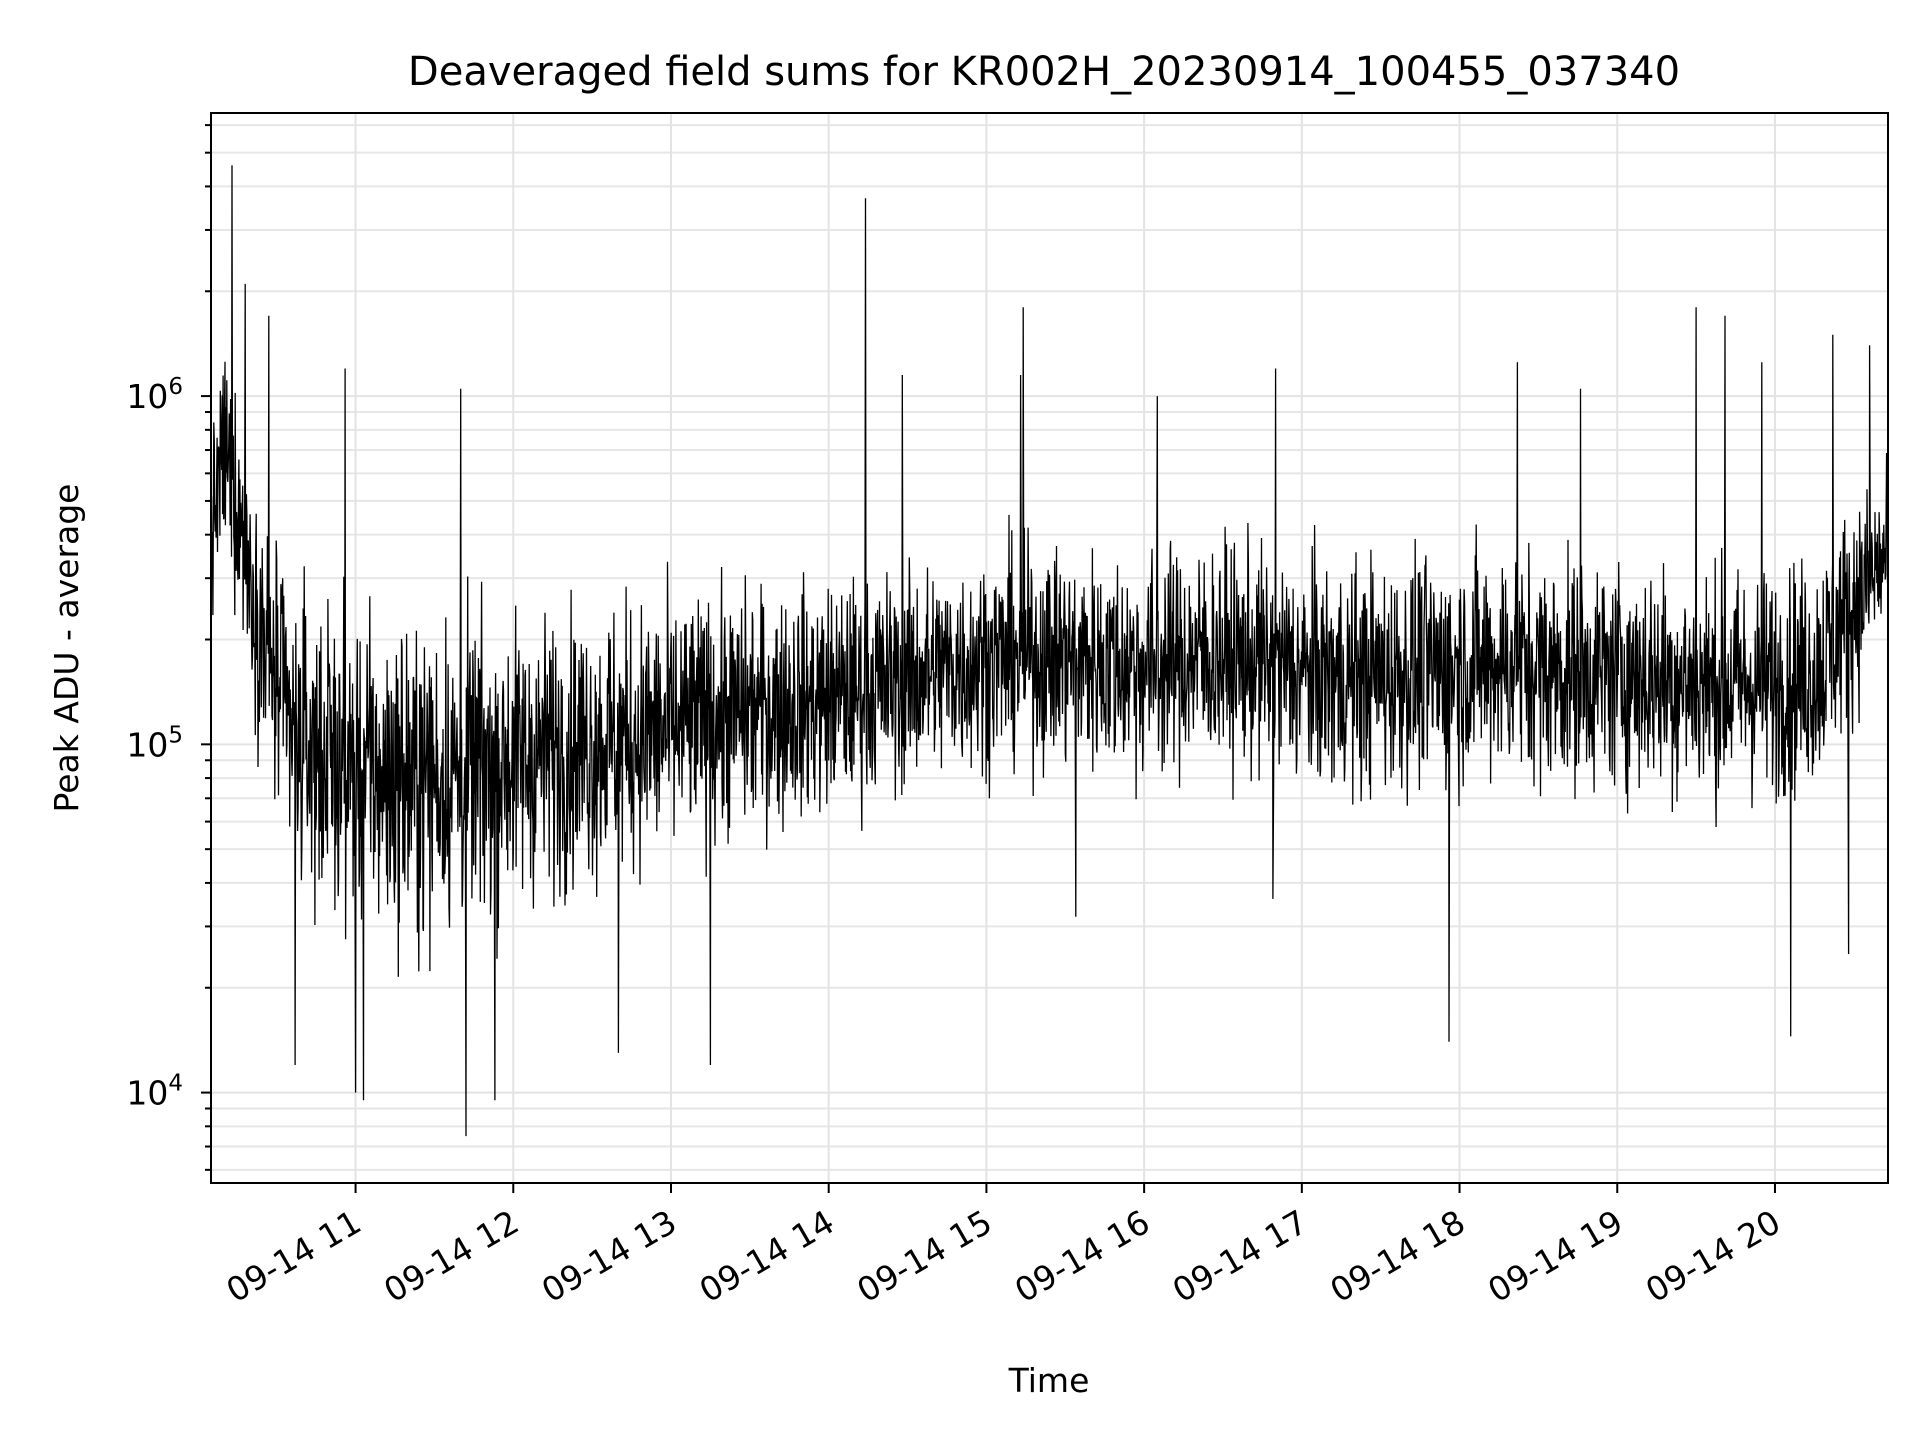 This screenshot has width=1920, height=1440. Describe the element at coordinates (175, 387) in the screenshot. I see `y-tick-exponent: 6` at that location.